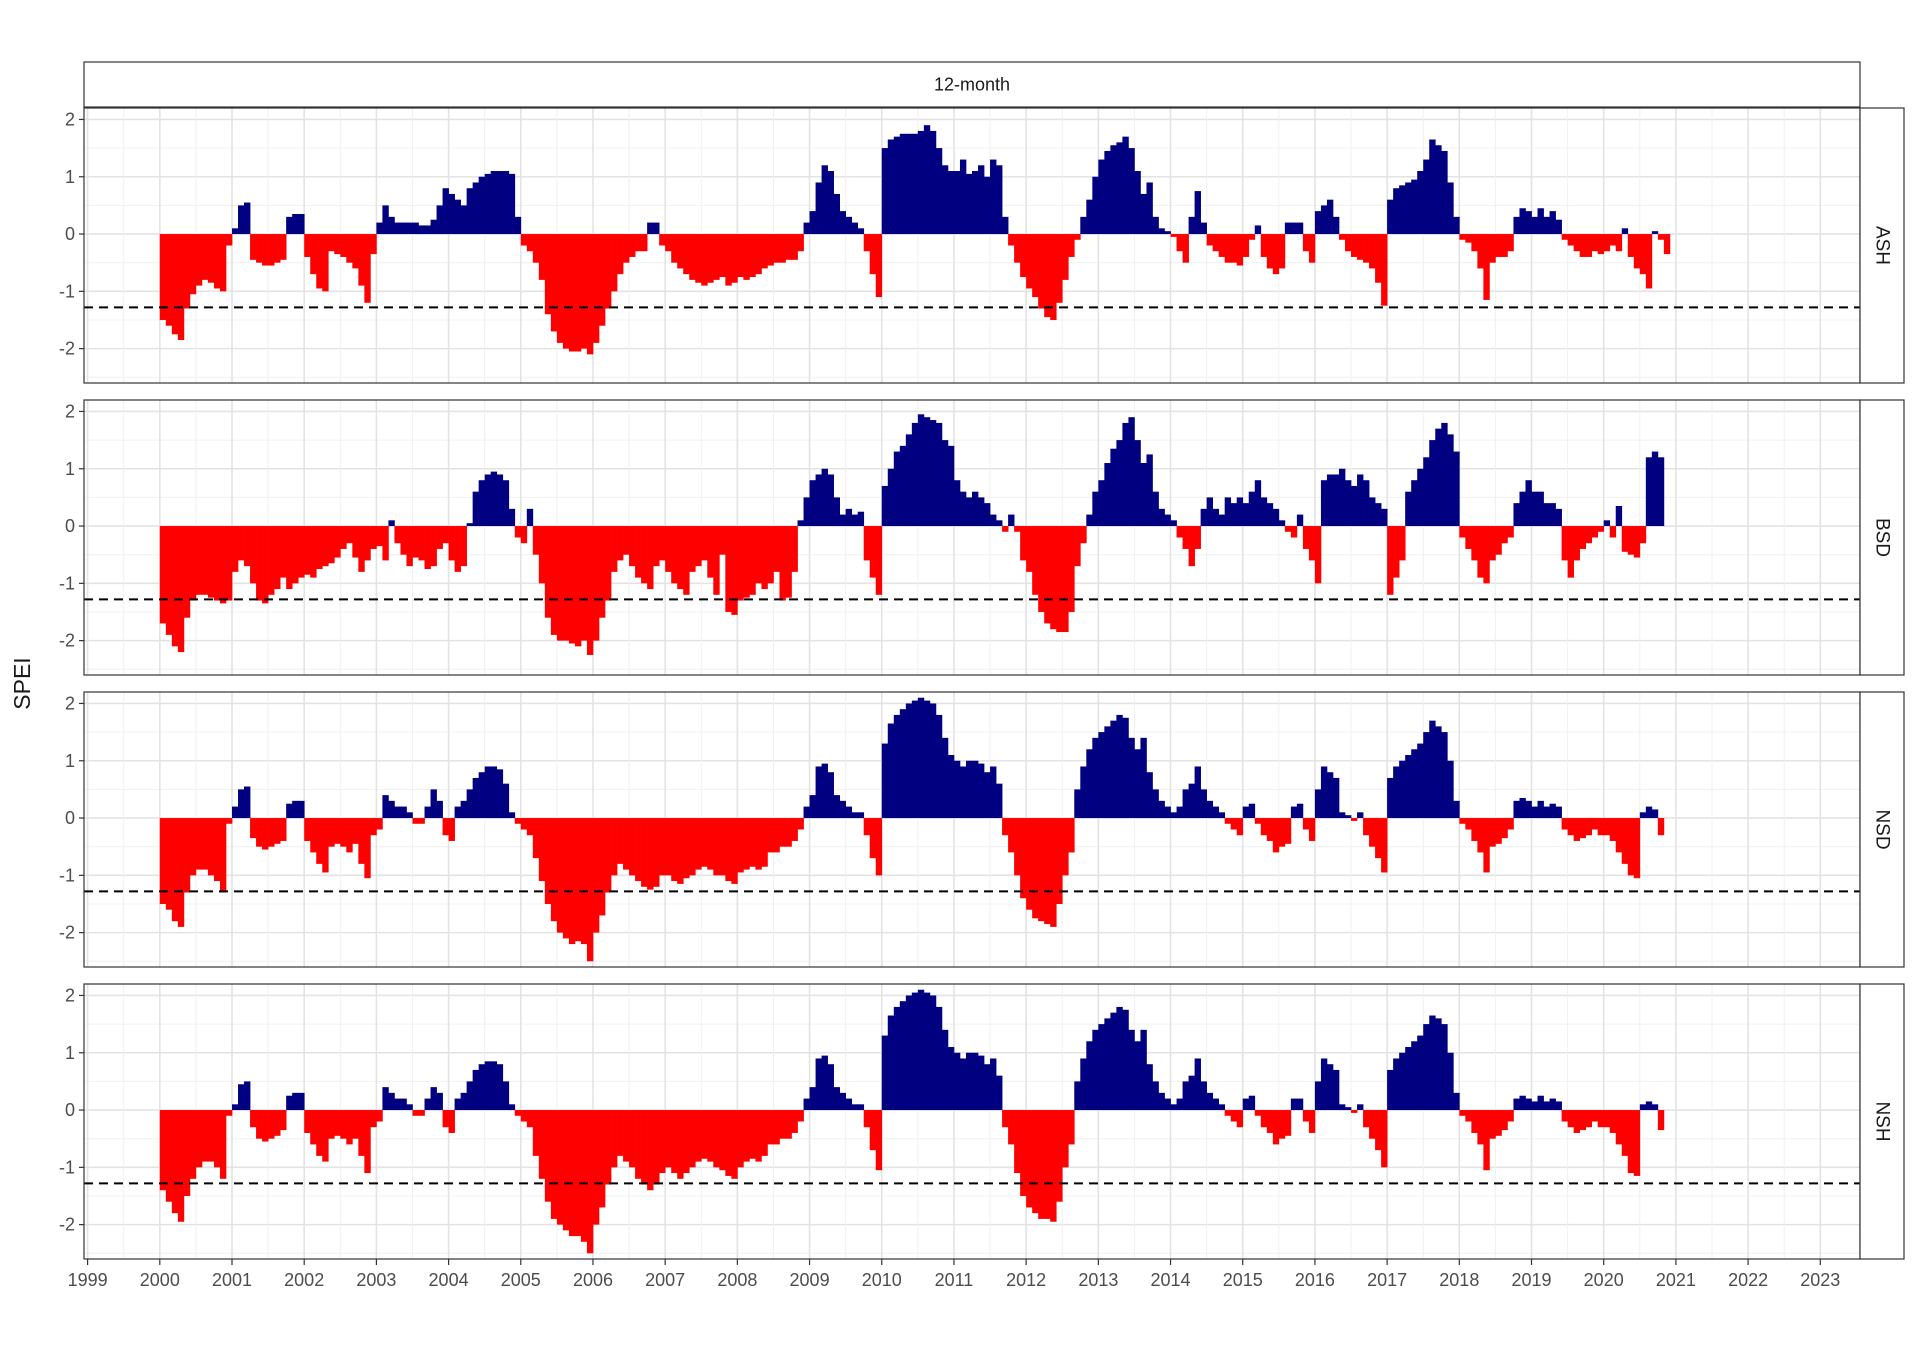 The height and width of the screenshot is (1349, 1920). What do you see at coordinates (1882, 537) in the screenshot?
I see `panel-label-bsd: BSD` at bounding box center [1882, 537].